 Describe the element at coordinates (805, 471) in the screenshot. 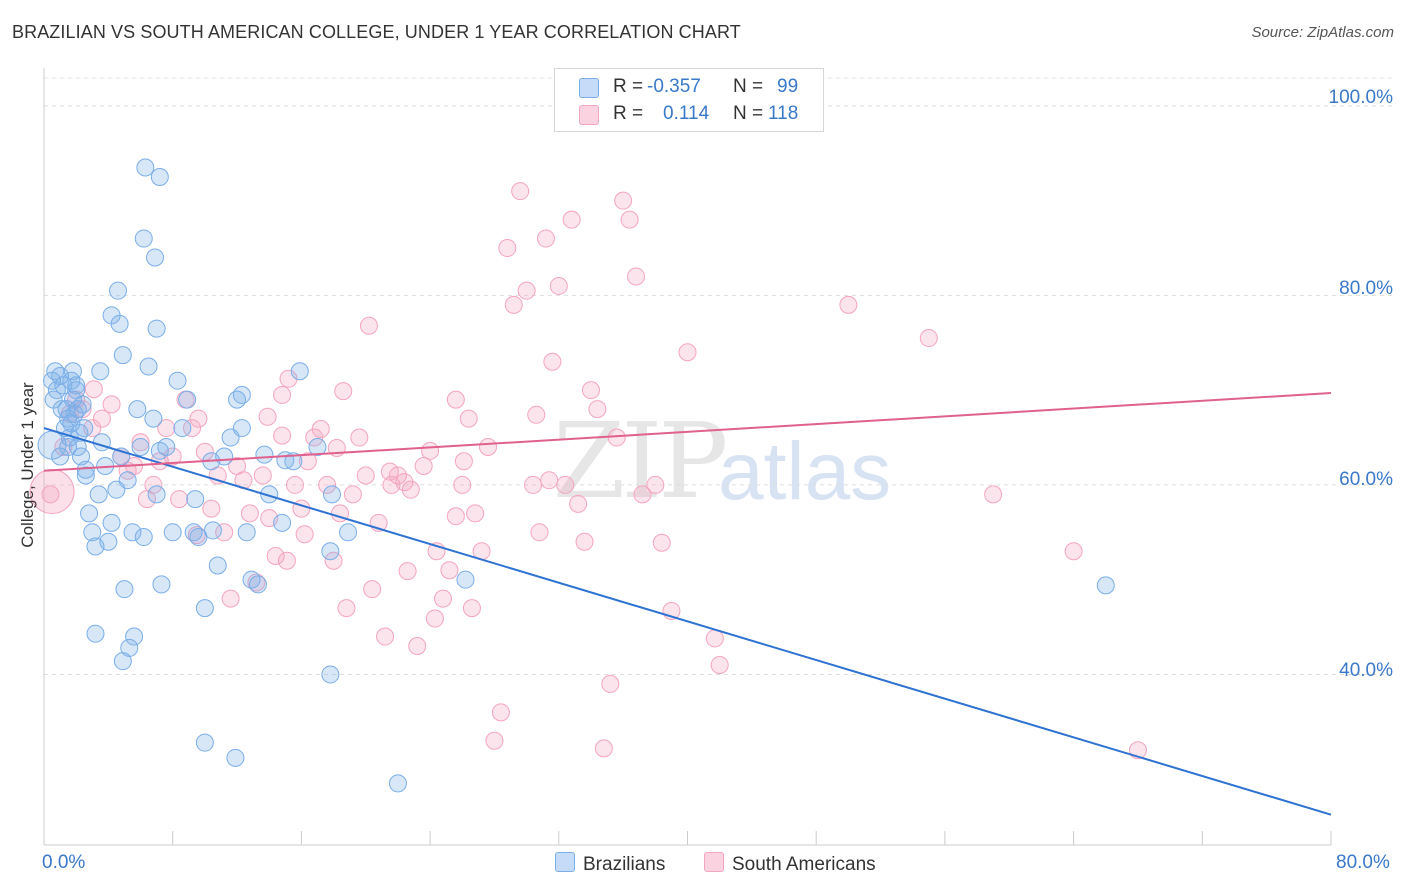

I see `watermark-atlas: atlas` at that location.